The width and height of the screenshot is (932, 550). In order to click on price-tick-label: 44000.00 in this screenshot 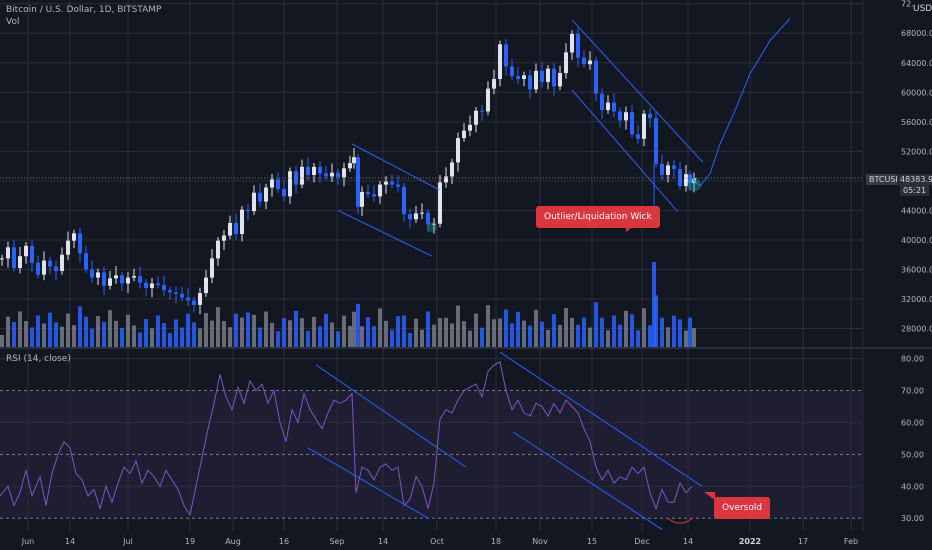, I will do `click(916, 210)`.